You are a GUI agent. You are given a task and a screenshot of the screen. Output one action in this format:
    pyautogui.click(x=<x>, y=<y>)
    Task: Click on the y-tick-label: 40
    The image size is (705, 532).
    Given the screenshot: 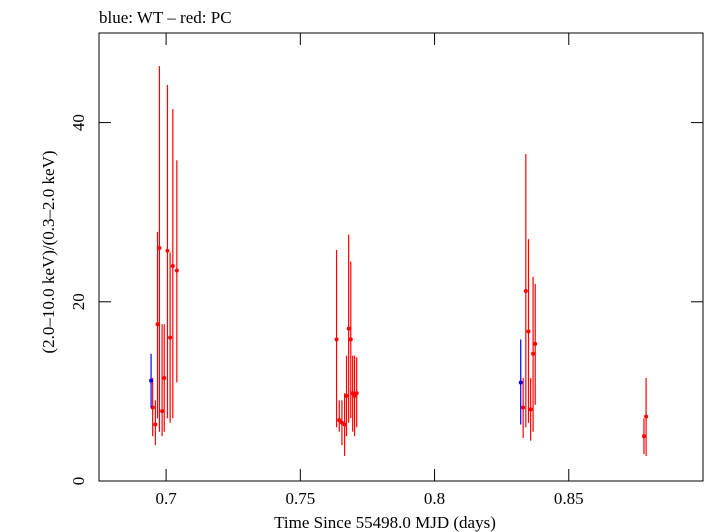 What is the action you would take?
    pyautogui.click(x=78, y=122)
    